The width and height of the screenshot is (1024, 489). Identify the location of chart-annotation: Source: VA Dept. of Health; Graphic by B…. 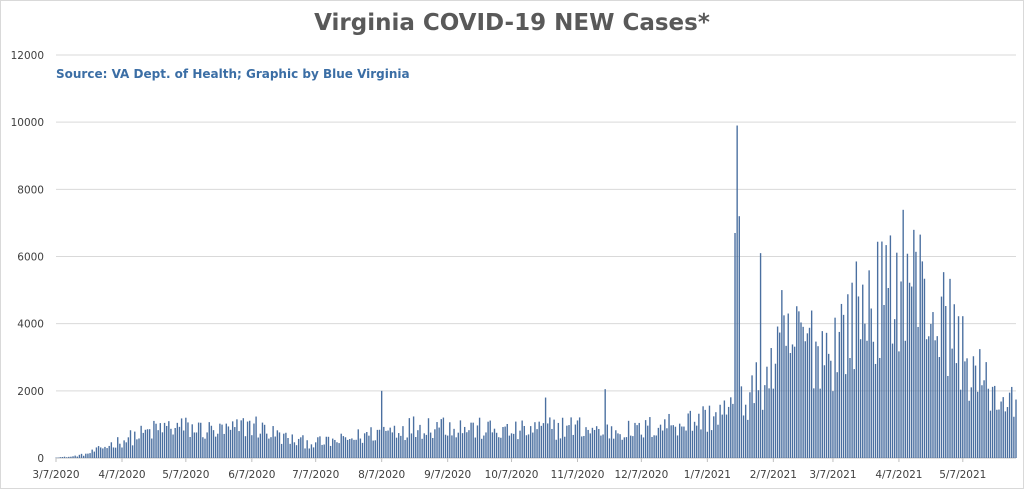
(233, 74).